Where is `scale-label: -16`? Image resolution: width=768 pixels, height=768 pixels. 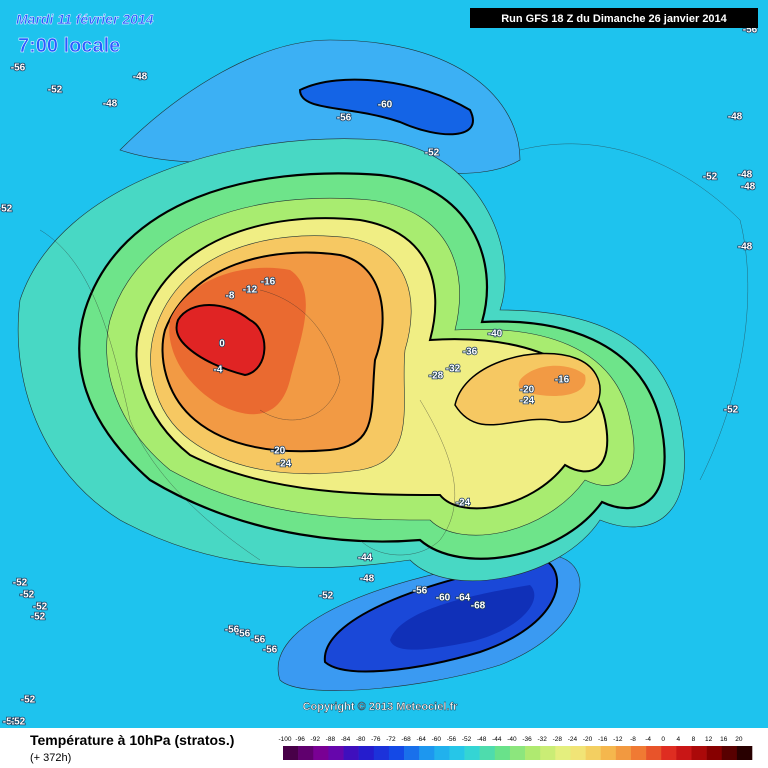 scale-label: -16 is located at coordinates (603, 739).